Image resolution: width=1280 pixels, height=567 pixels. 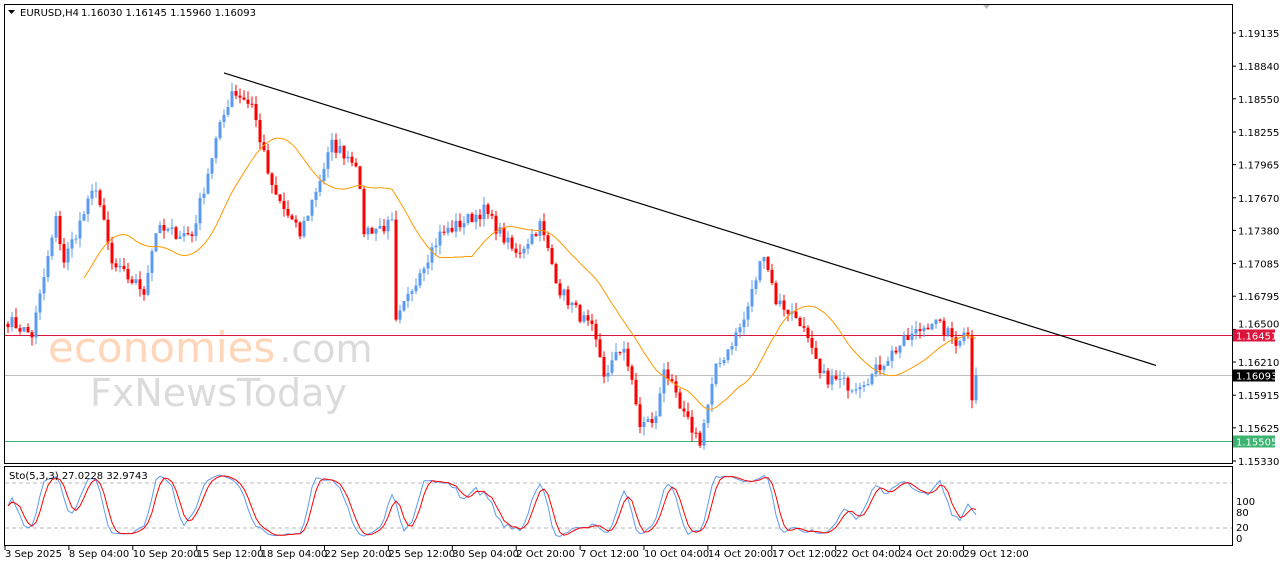 What do you see at coordinates (1258, 429) in the screenshot?
I see `price-tick-label: 1.15625` at bounding box center [1258, 429].